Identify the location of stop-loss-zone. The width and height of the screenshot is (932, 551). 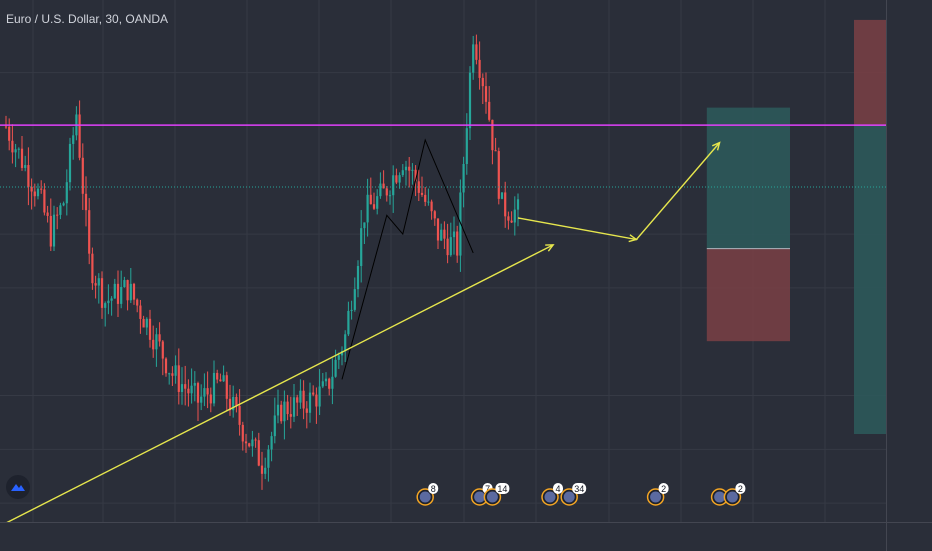
(870, 72).